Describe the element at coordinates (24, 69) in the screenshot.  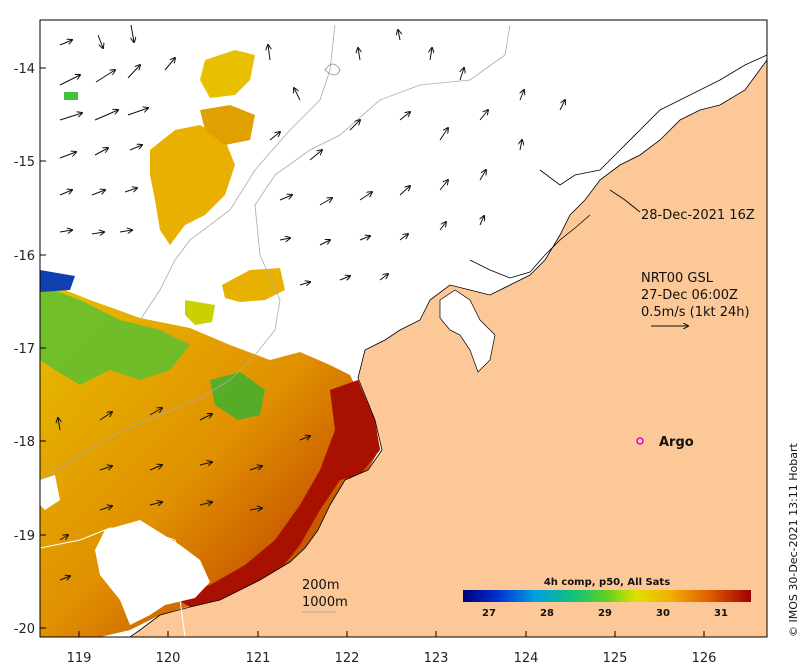
I see `lat-tick: -14` at that location.